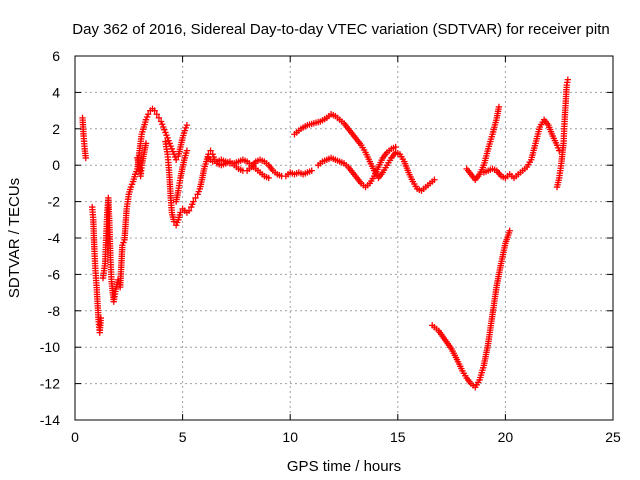  What do you see at coordinates (613, 437) in the screenshot?
I see `x-tick-label: 25` at bounding box center [613, 437].